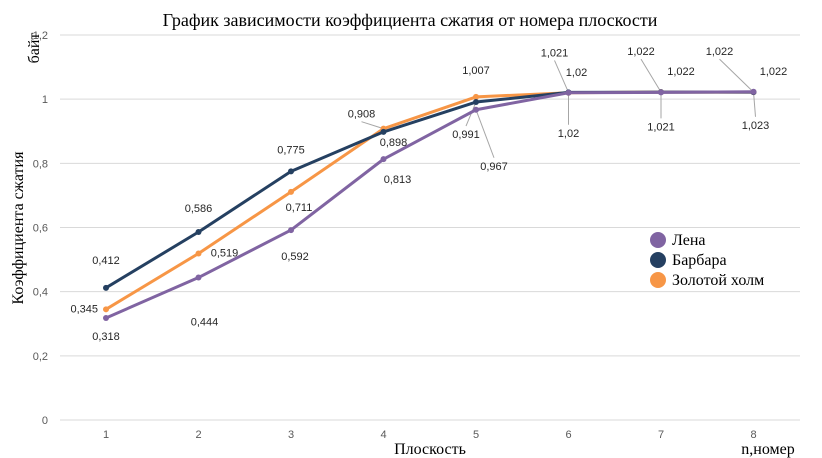 This screenshot has width=822, height=458. I want to click on x-tick-label: 5, so click(476, 435).